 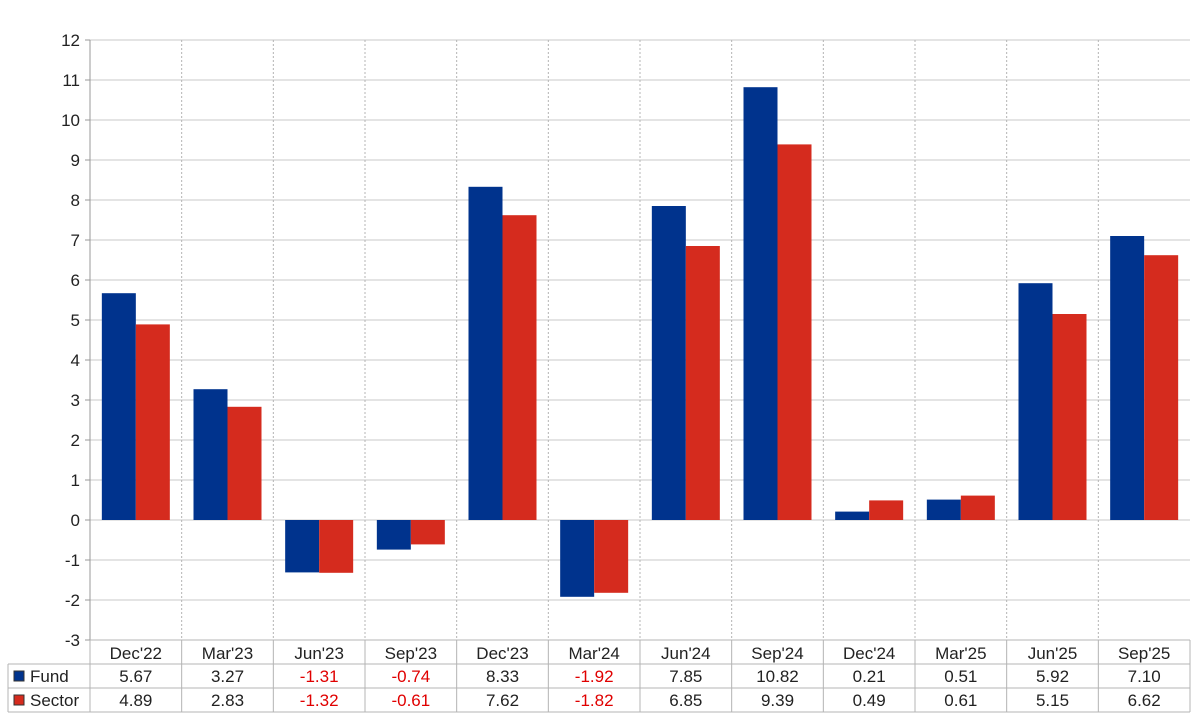 What do you see at coordinates (594, 676) in the screenshot?
I see `data-label-fund: -1.92` at bounding box center [594, 676].